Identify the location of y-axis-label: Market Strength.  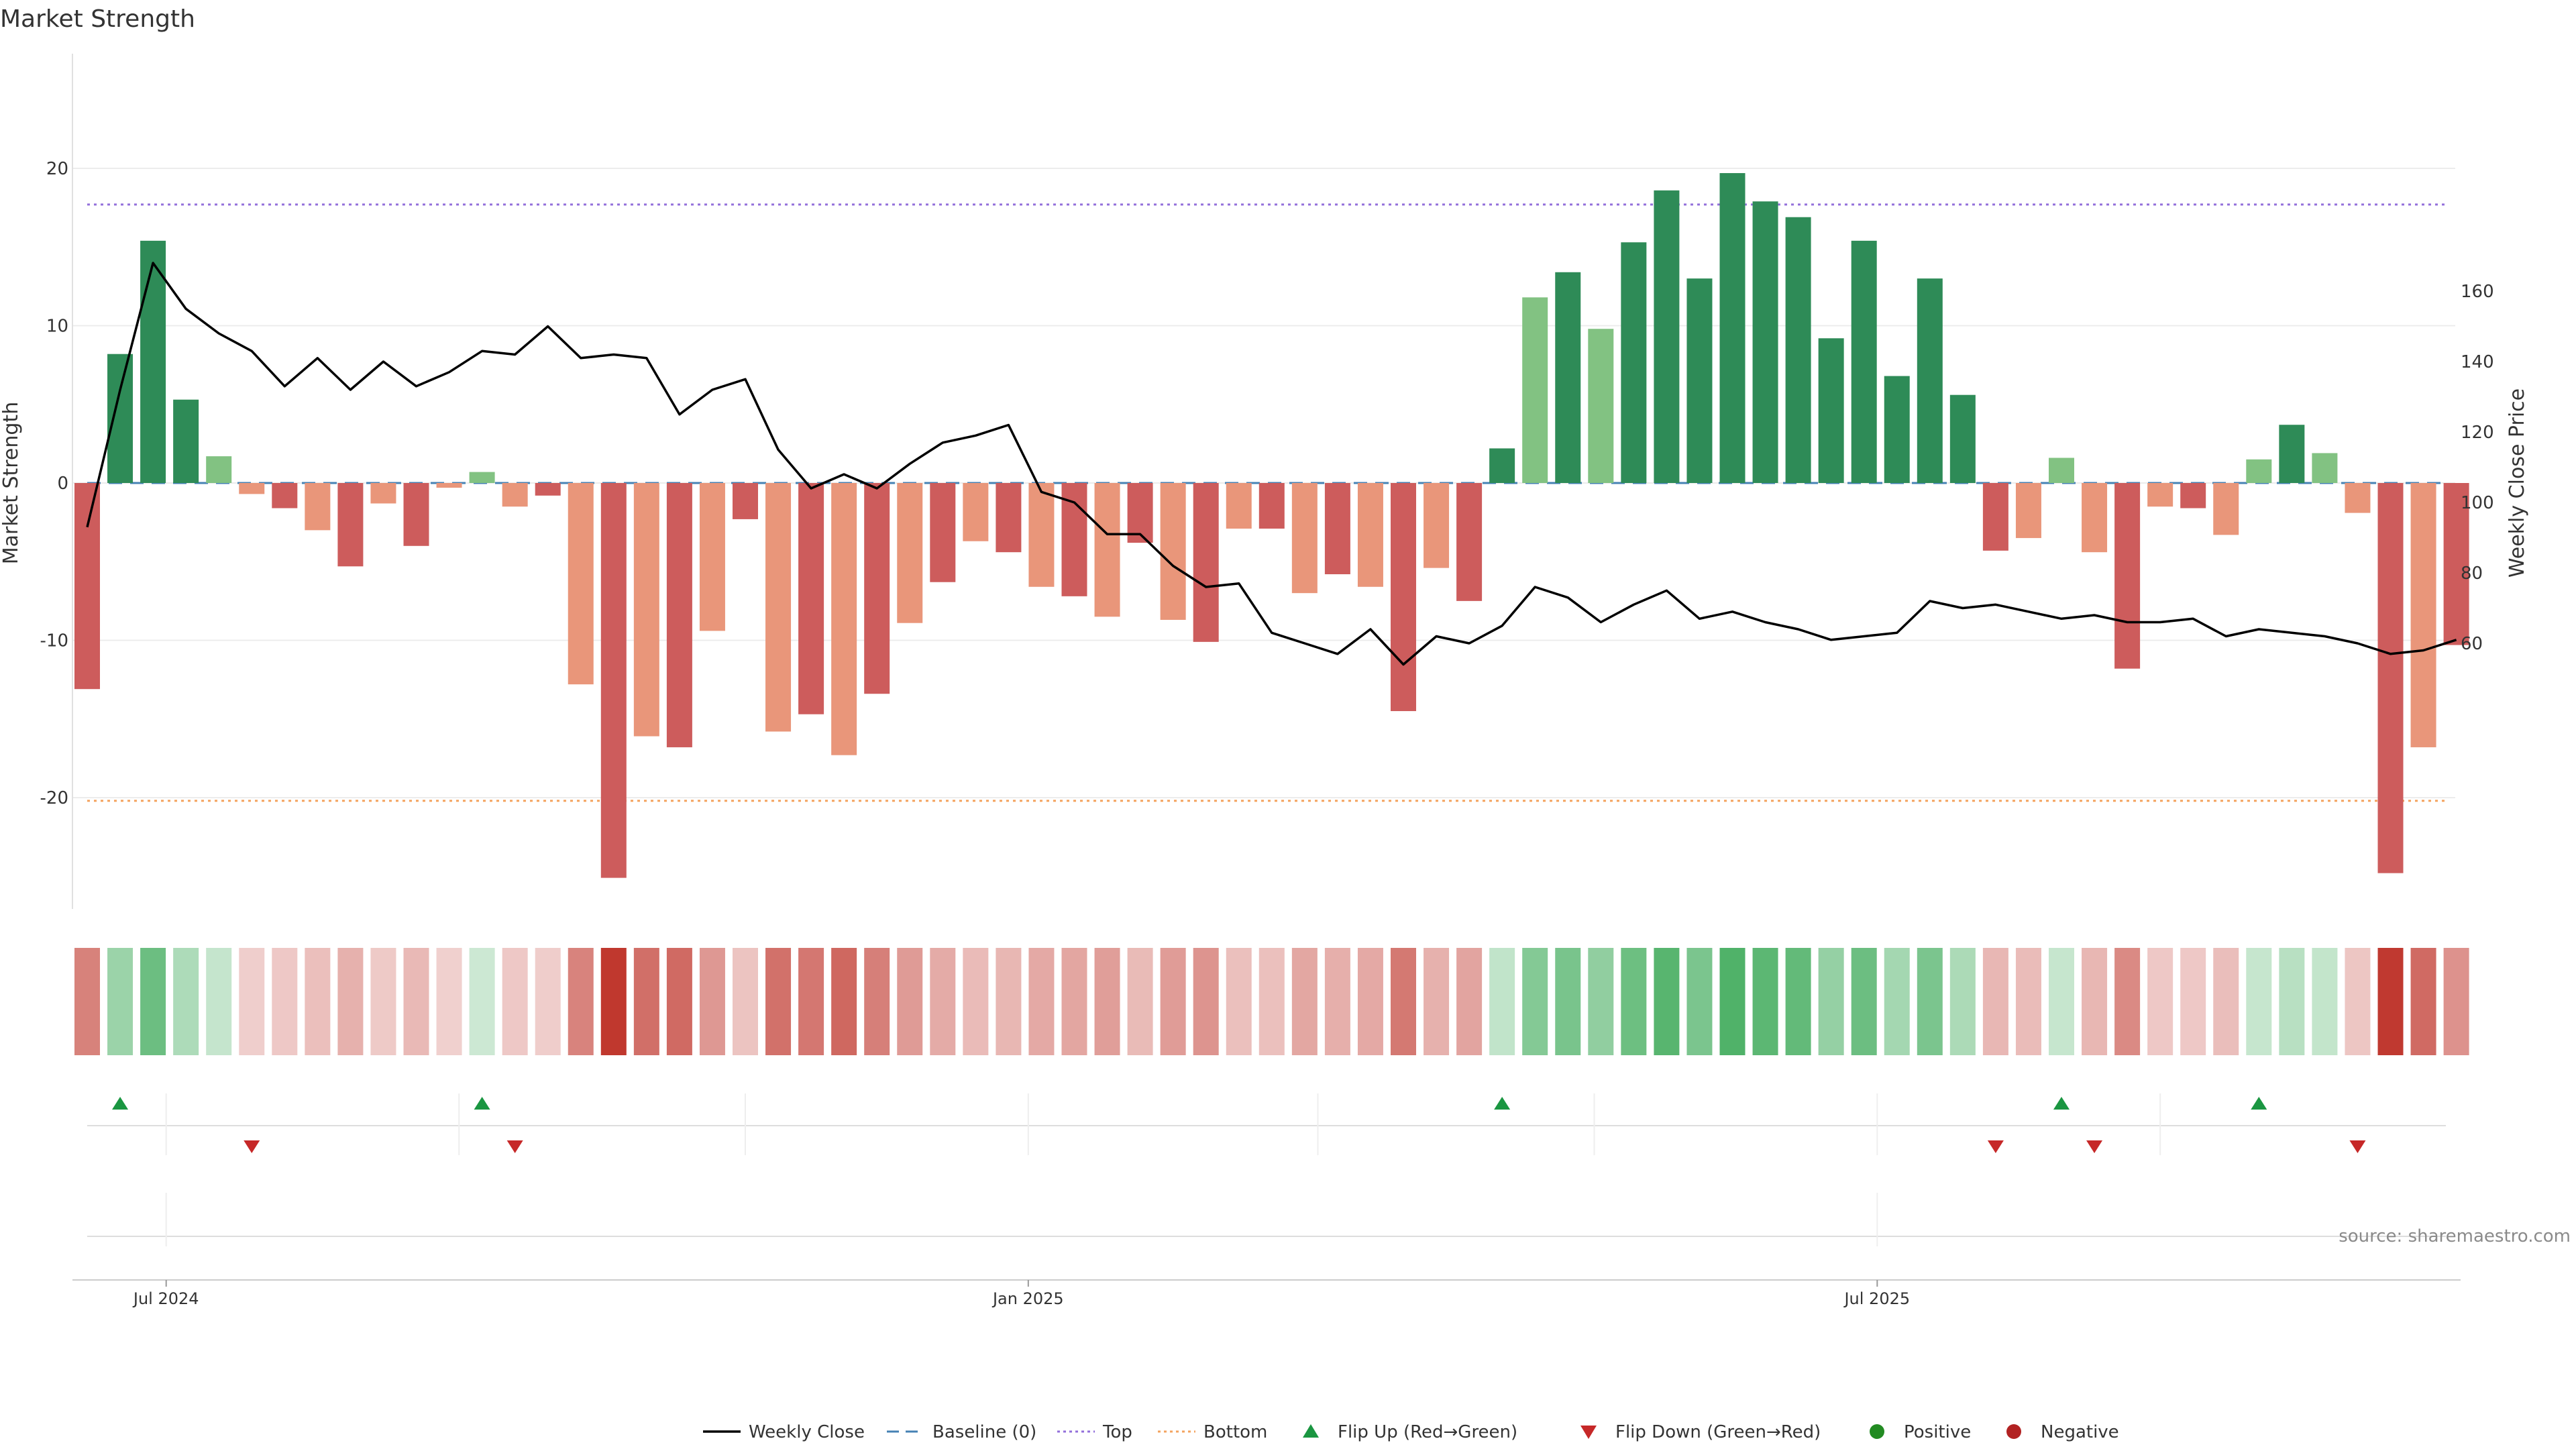
(11, 483).